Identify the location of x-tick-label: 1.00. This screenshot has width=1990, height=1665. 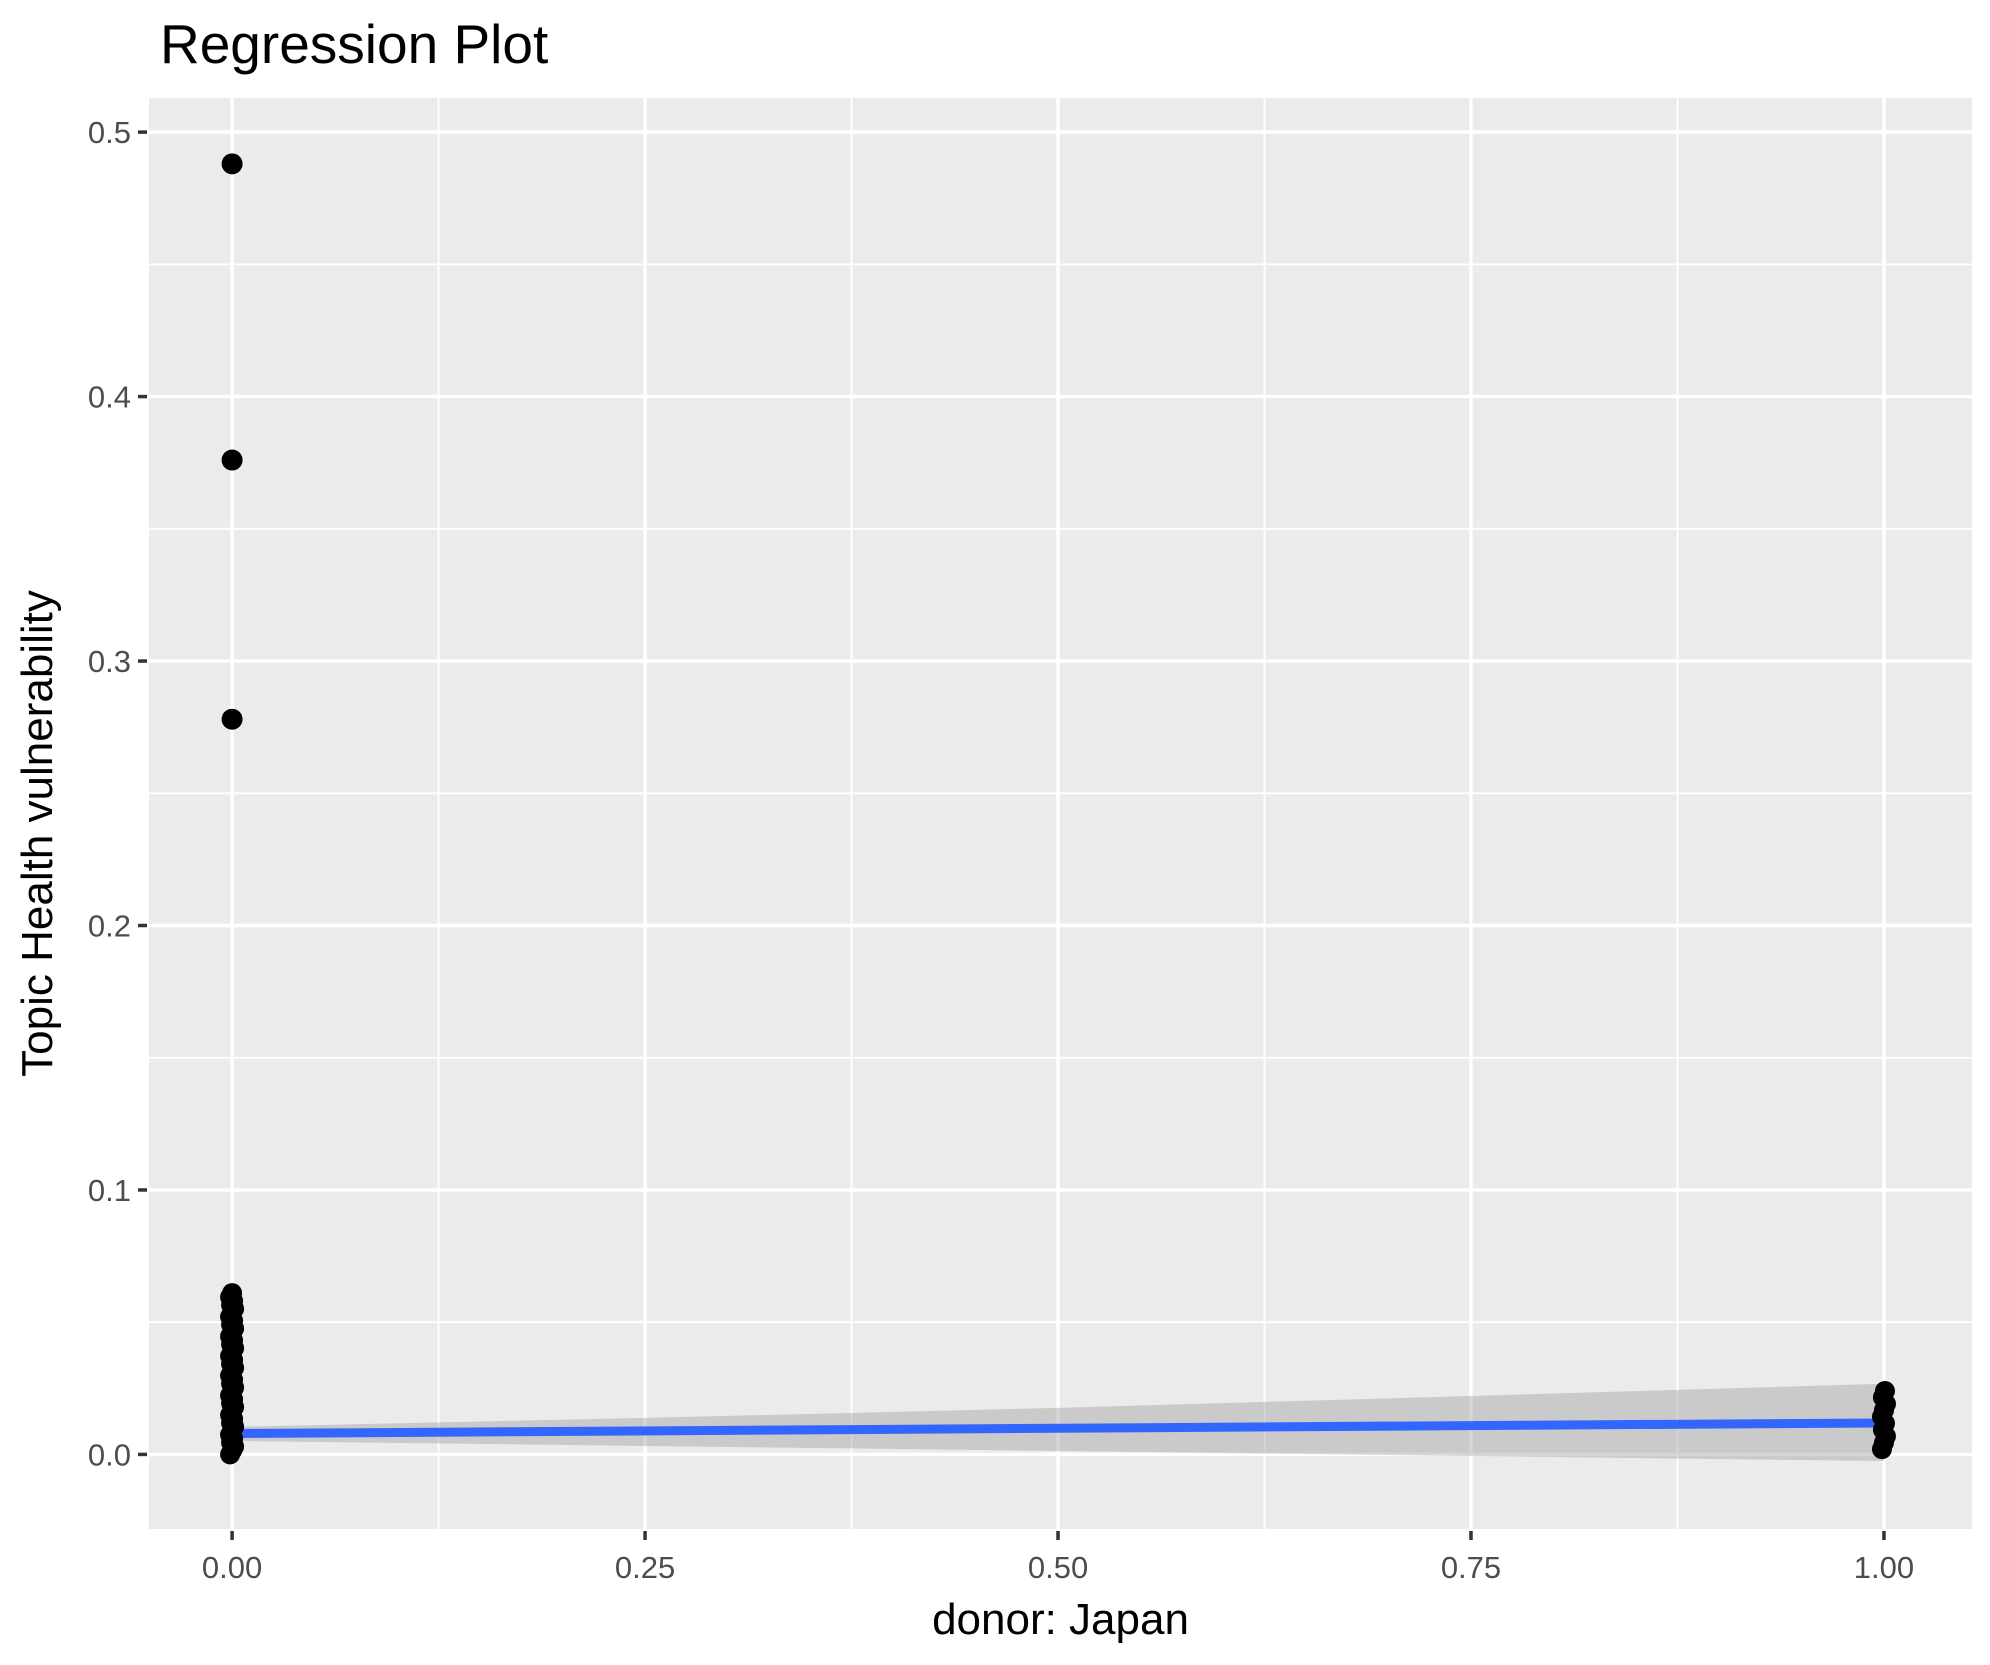
(1884, 1567).